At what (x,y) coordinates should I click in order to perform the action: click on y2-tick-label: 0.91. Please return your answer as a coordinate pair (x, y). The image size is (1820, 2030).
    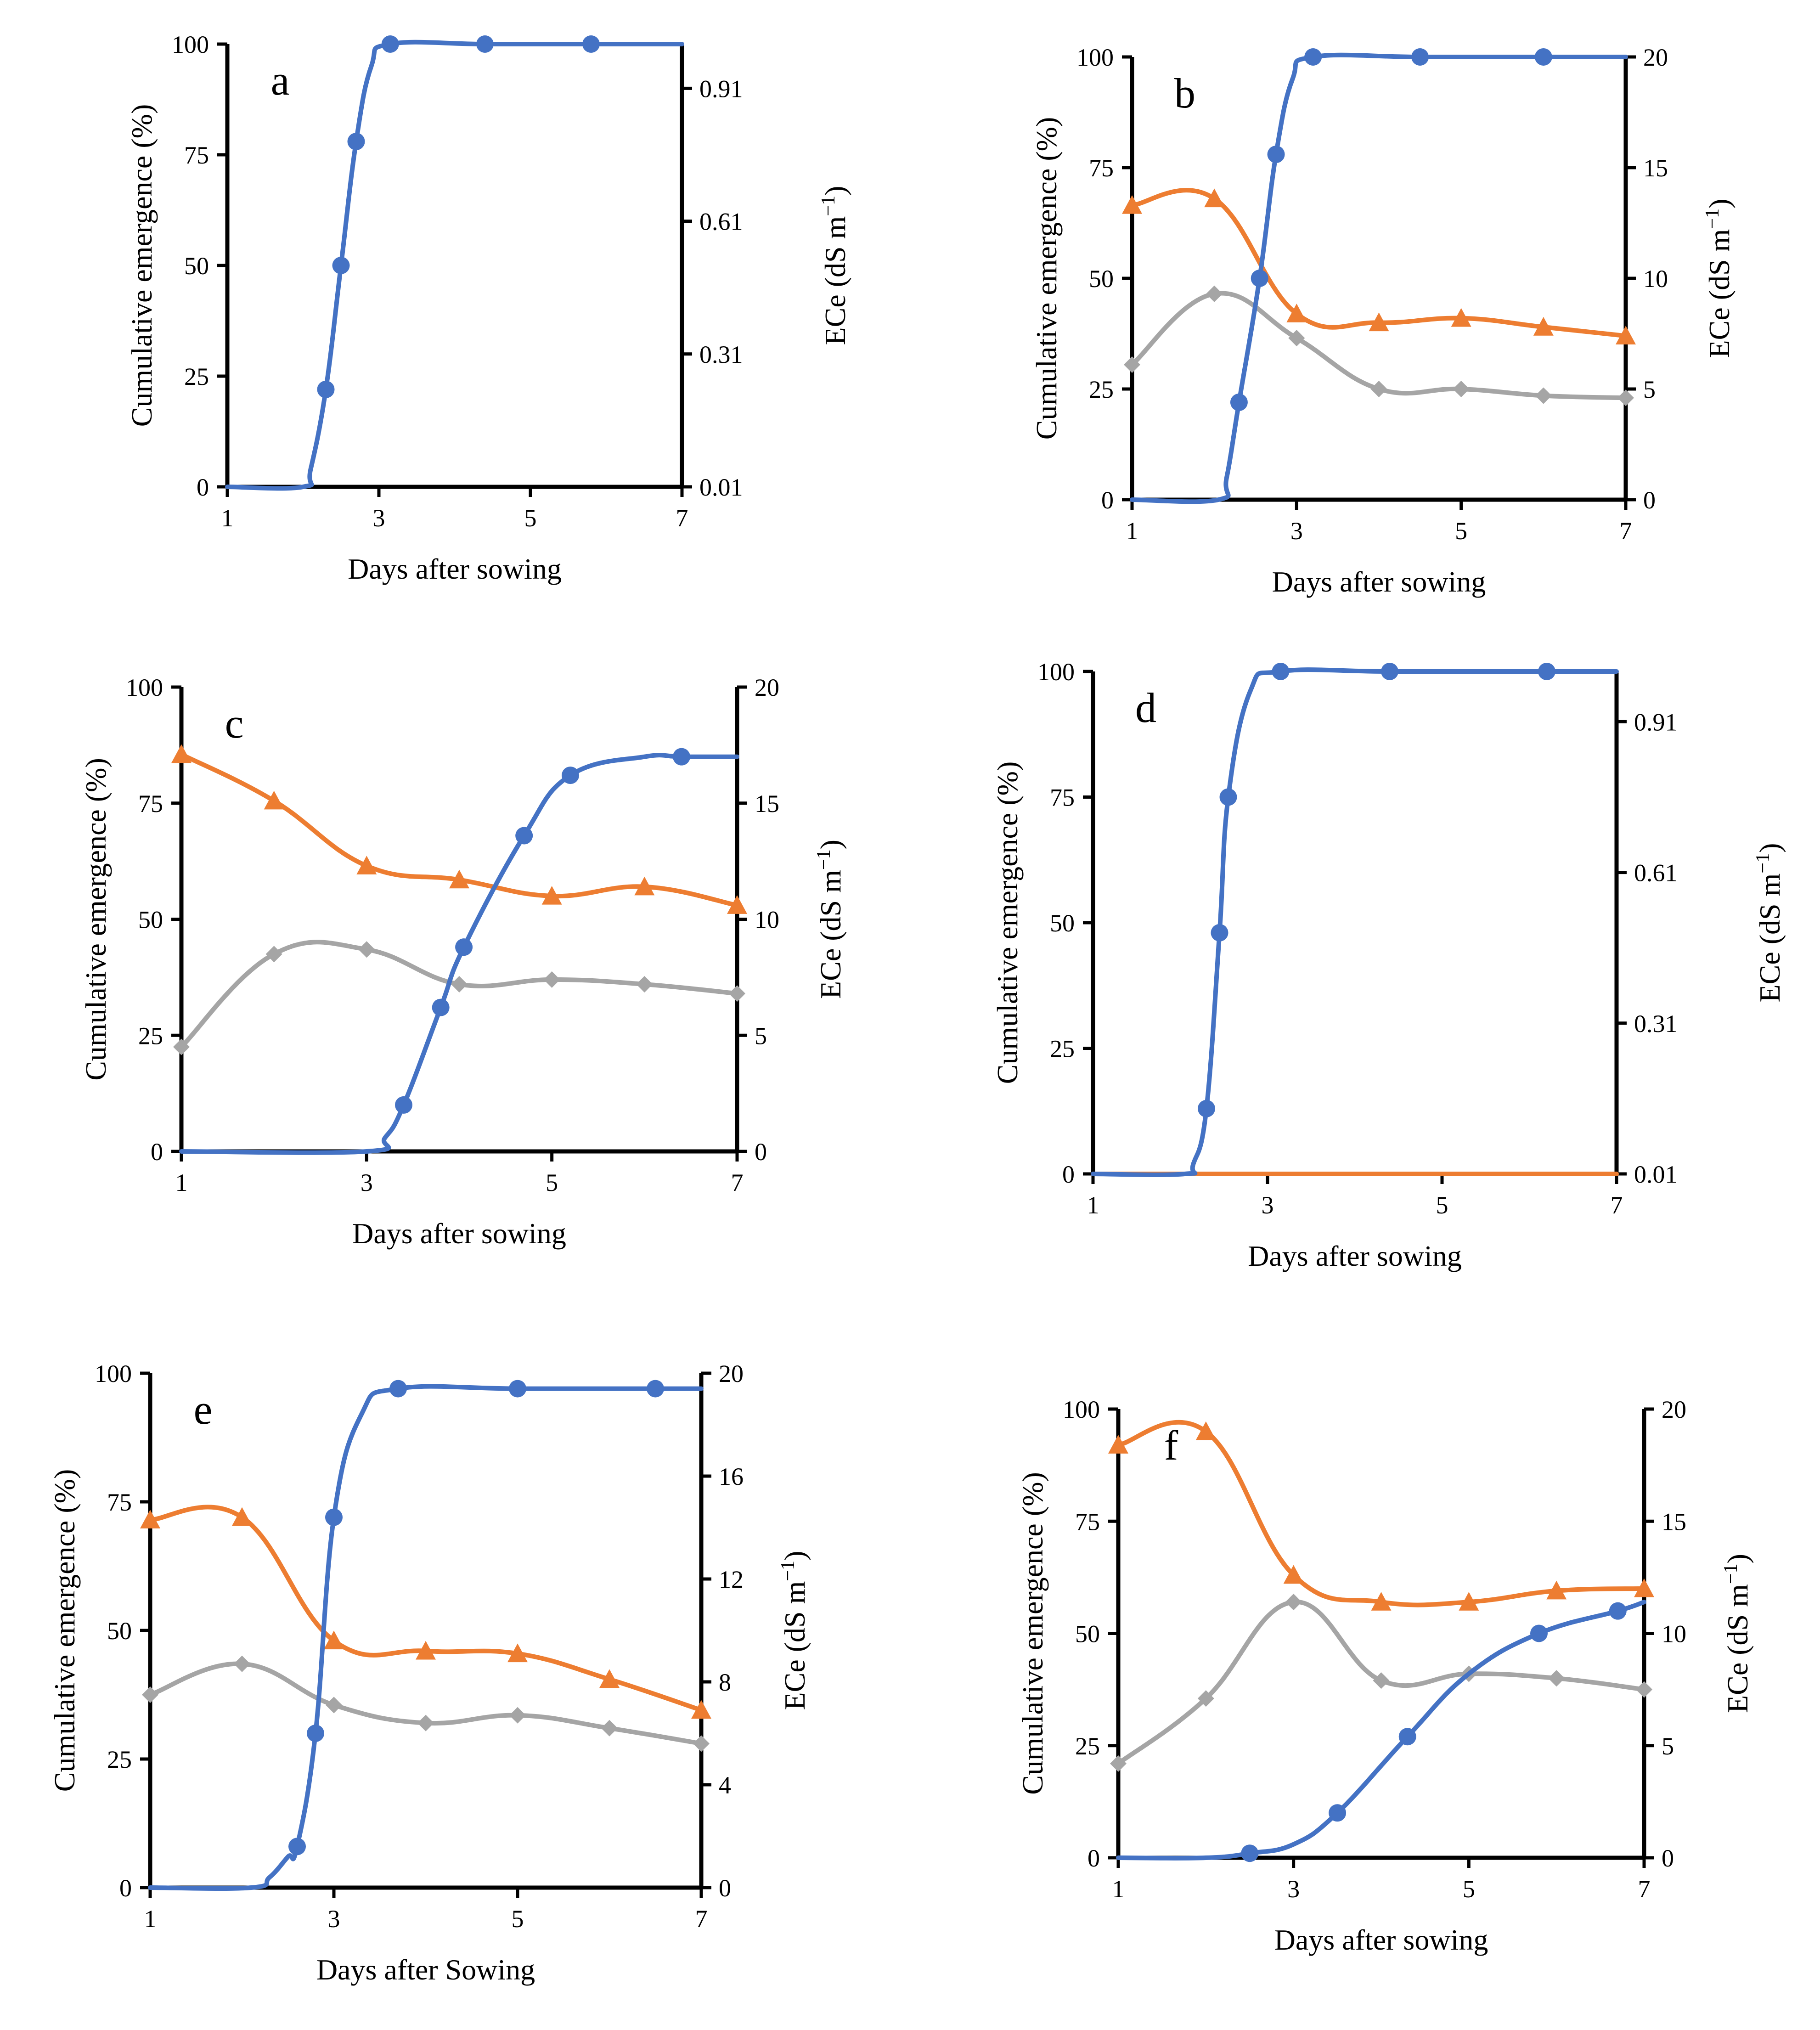
    Looking at the image, I should click on (1656, 722).